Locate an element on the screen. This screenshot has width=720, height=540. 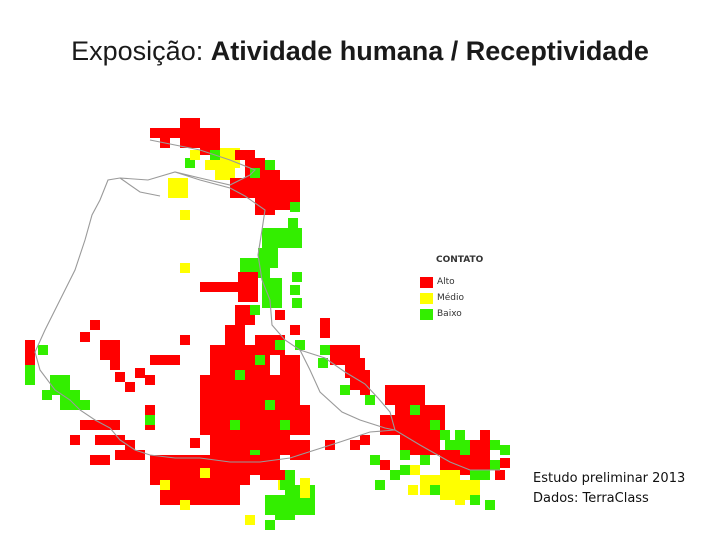
legend-swatch-alto is located at coordinates (426, 282).